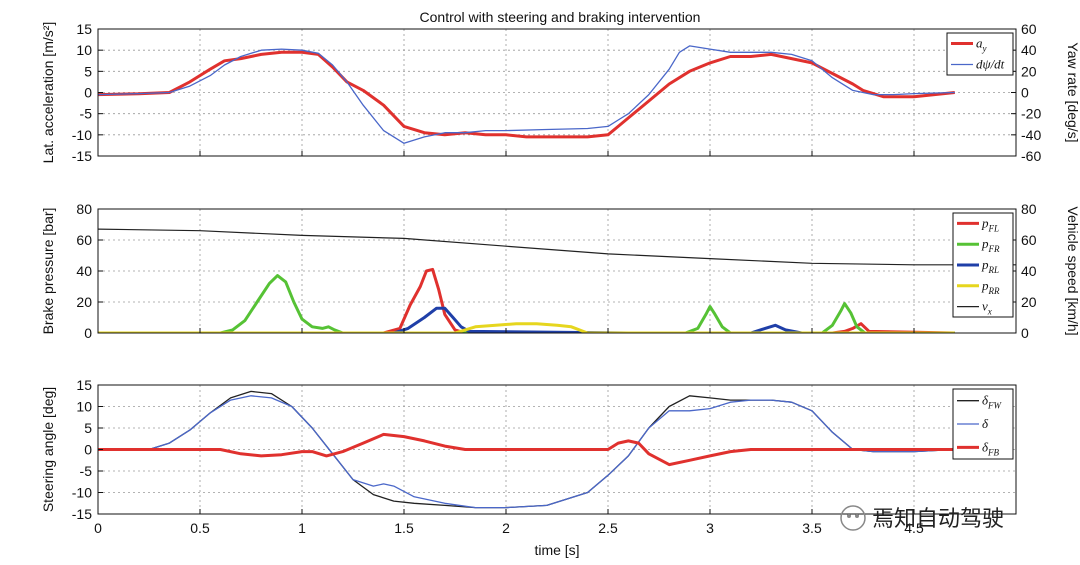  I want to click on legend: pFL pFR pRL pRR vx, so click(983, 265).